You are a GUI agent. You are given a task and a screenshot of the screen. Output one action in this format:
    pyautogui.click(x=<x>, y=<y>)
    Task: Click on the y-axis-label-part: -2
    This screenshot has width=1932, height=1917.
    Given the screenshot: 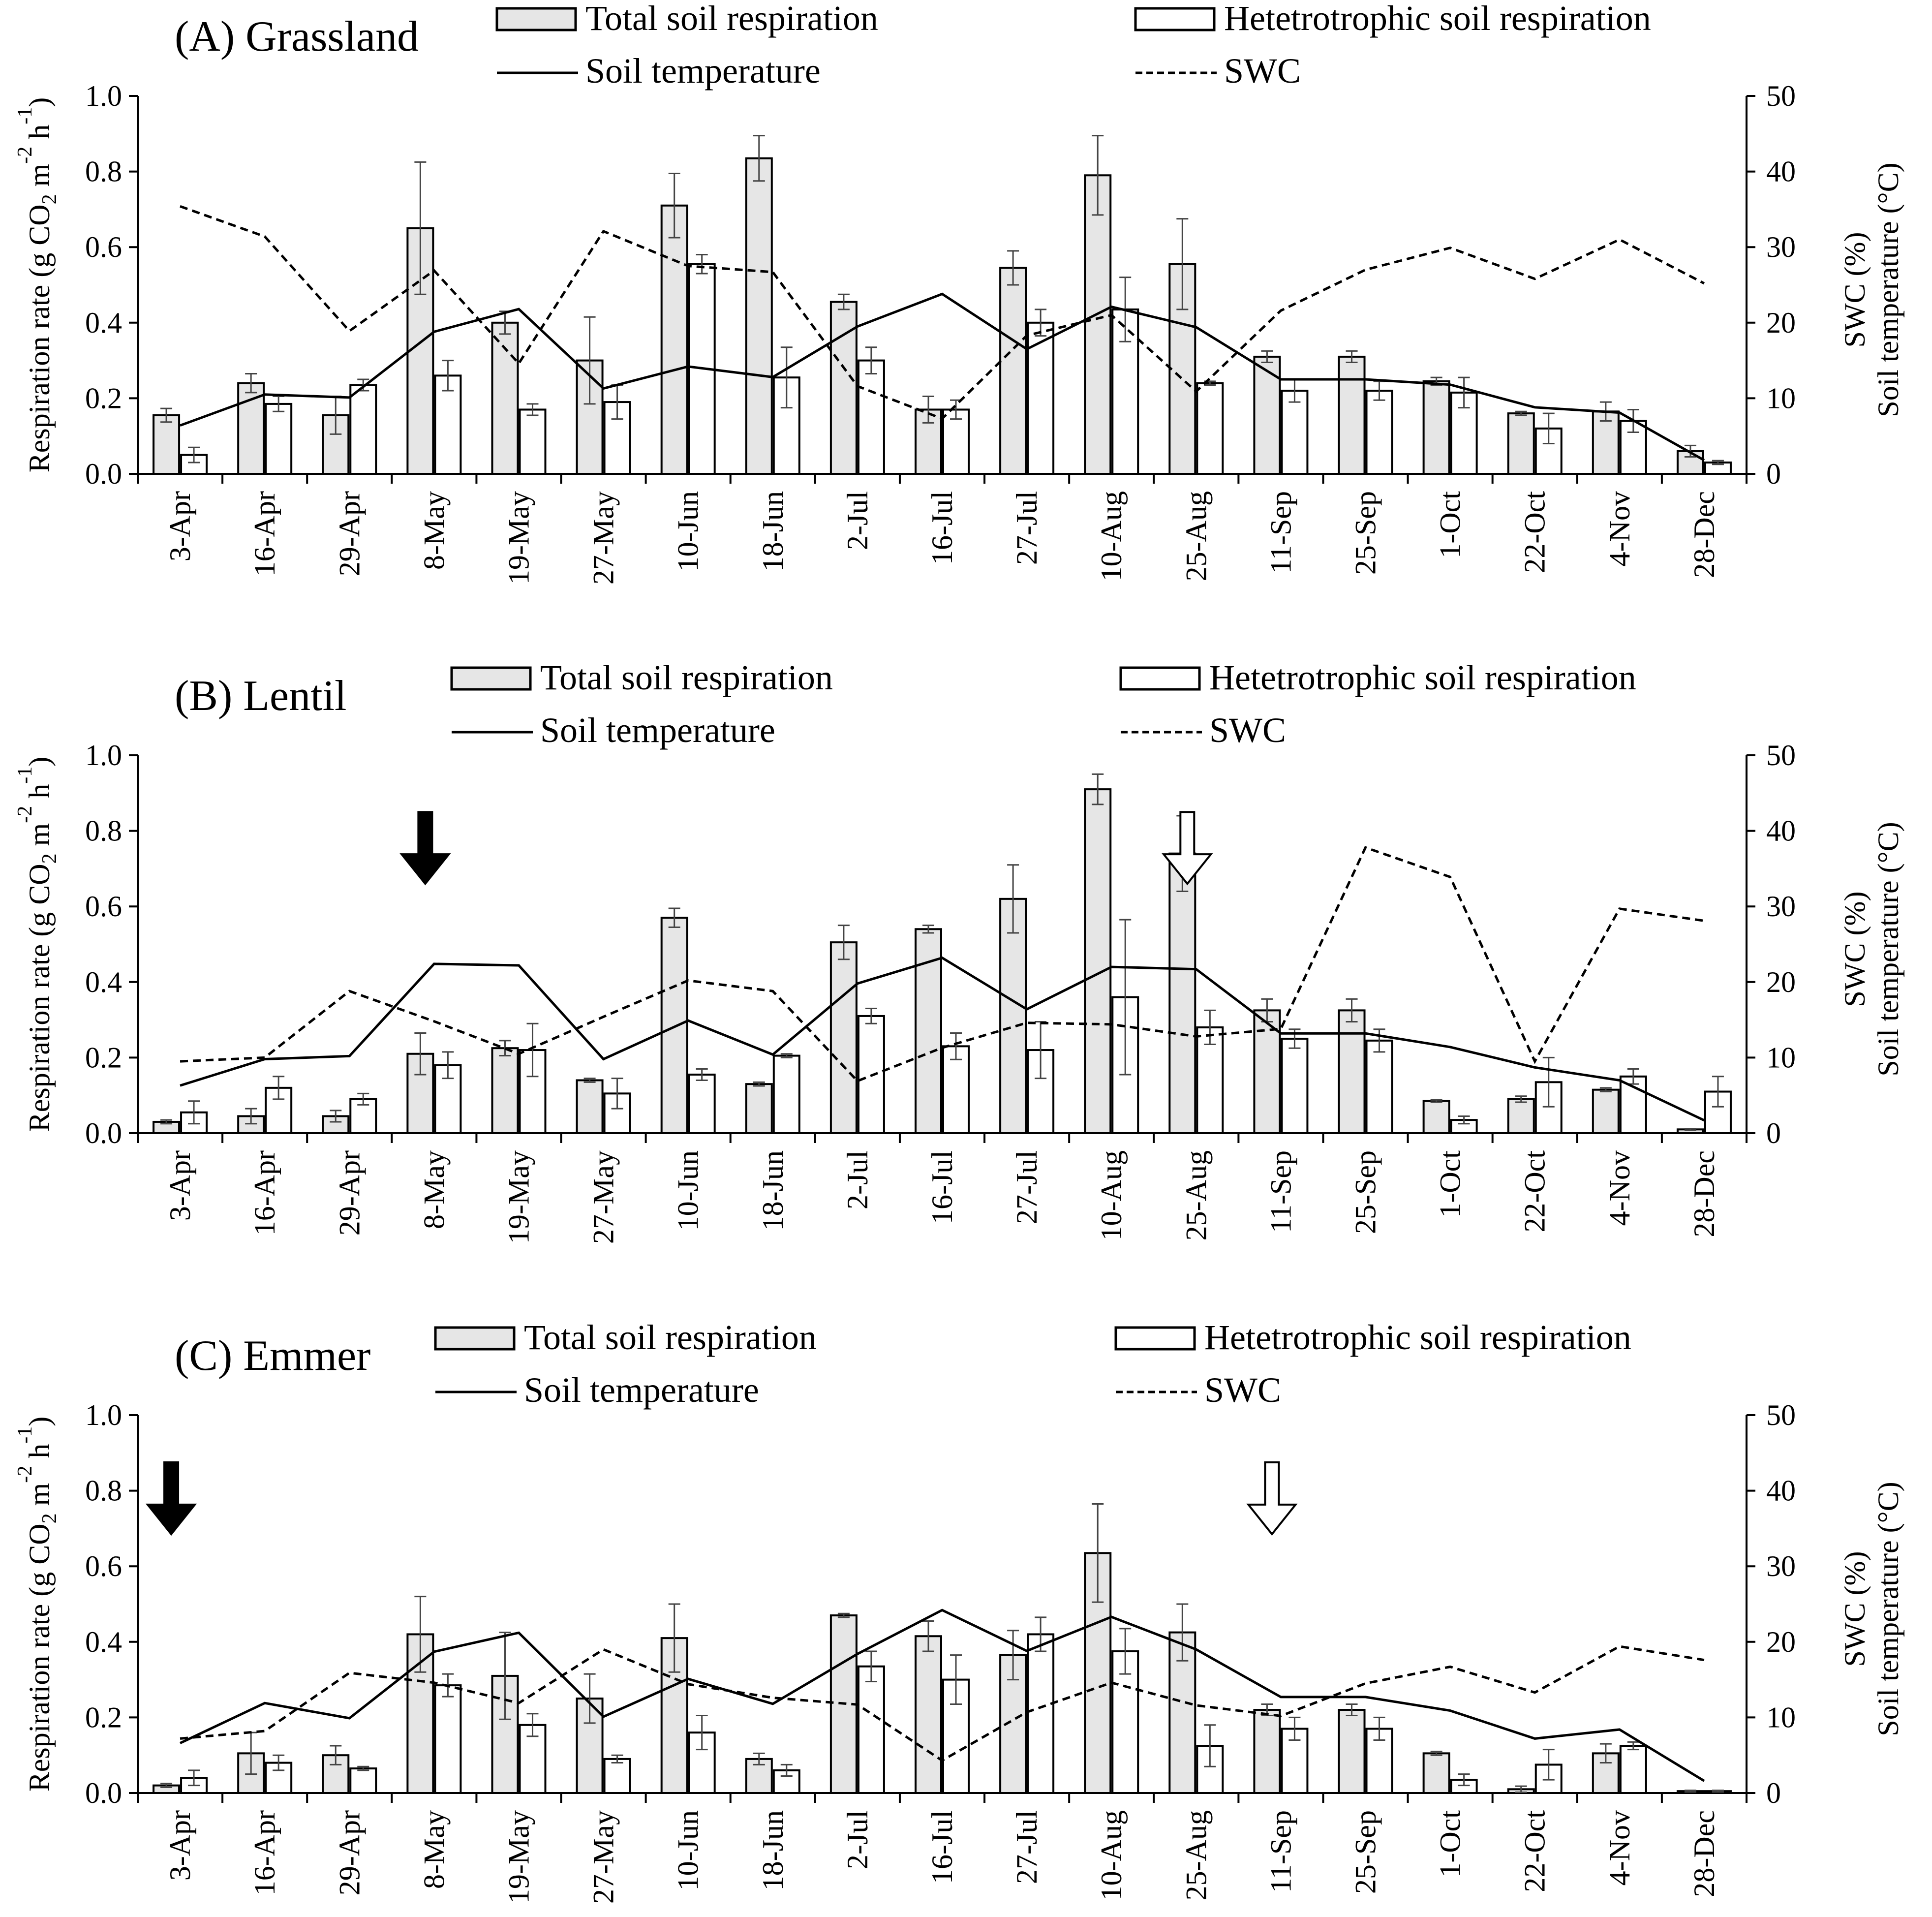 What is the action you would take?
    pyautogui.click(x=25, y=1474)
    